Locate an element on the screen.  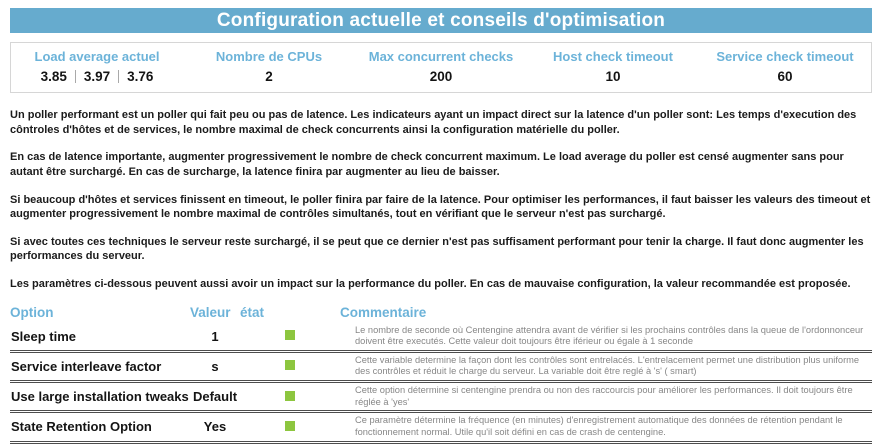
summary-col-service-check-timeout: Service check timeout 60 is located at coordinates (785, 66).